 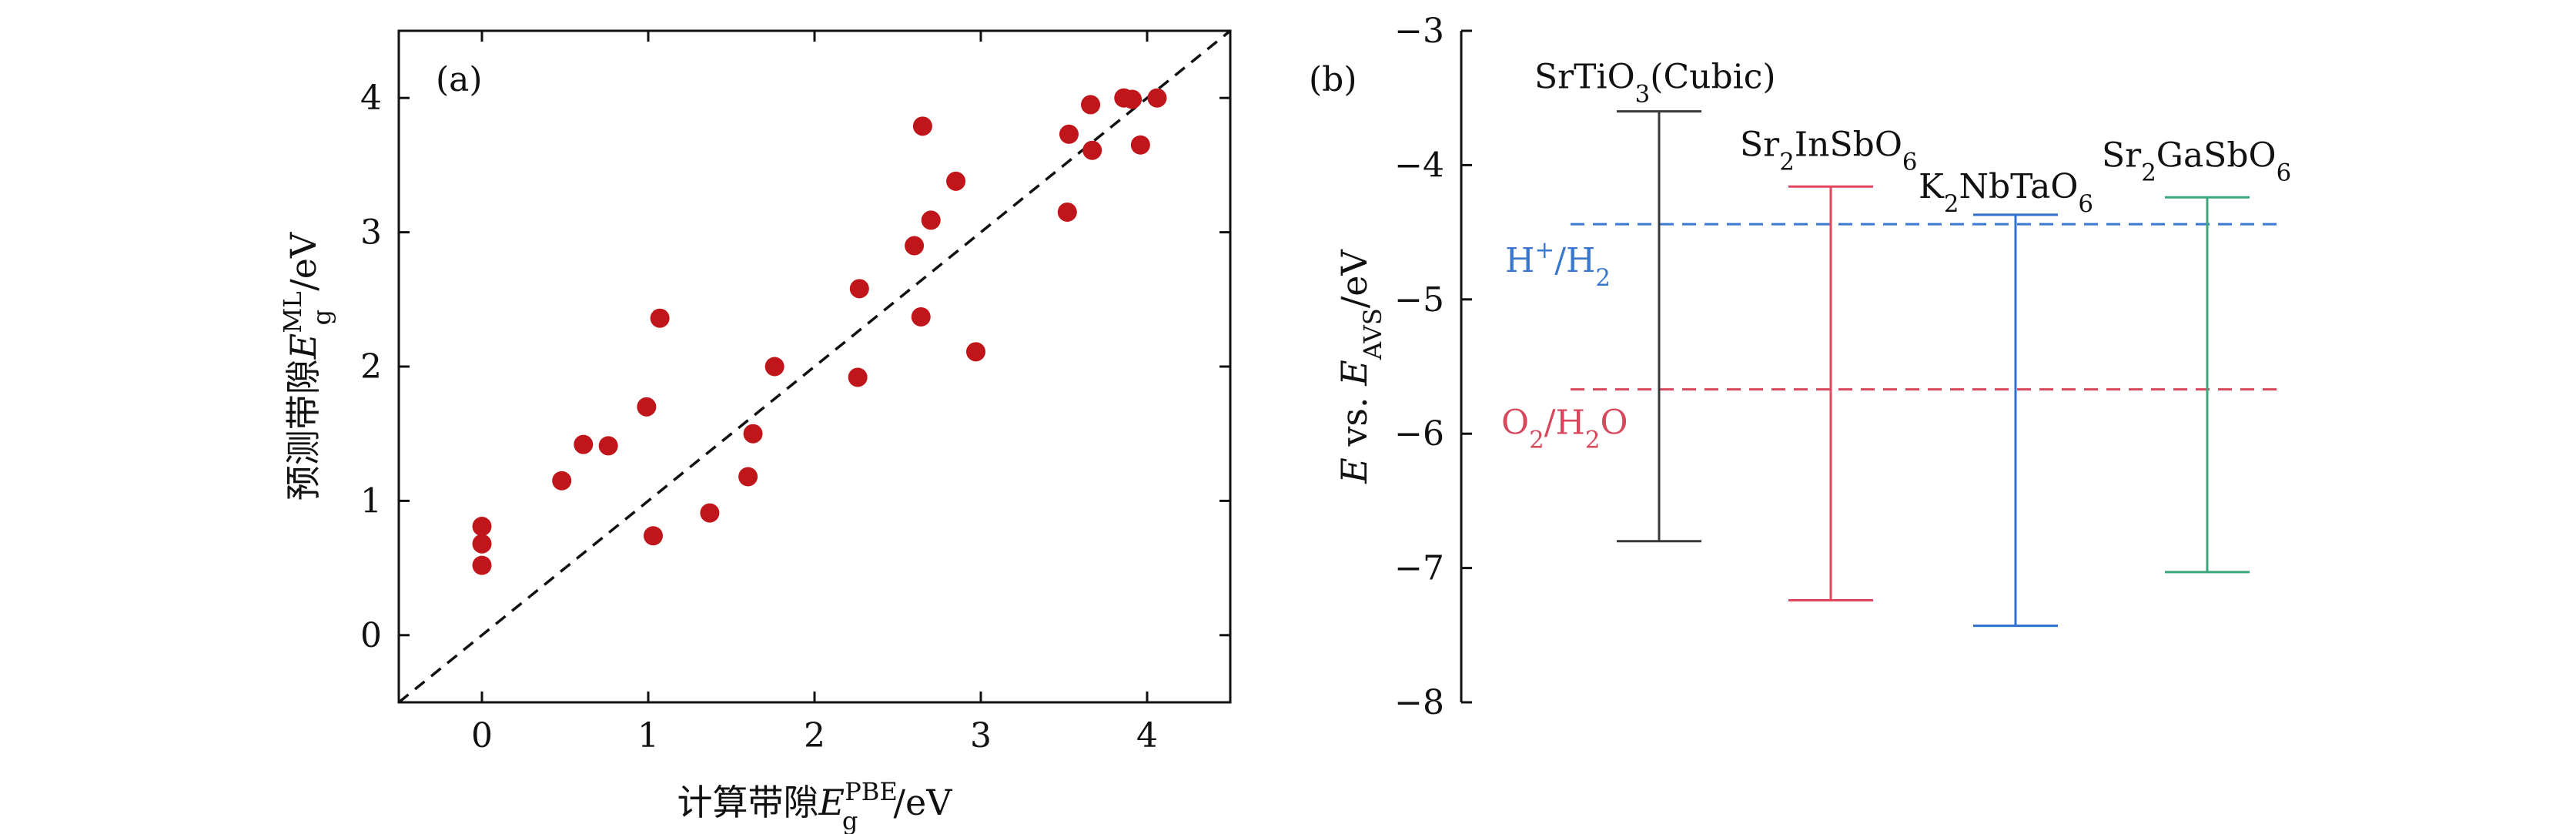 I want to click on text-run: H, so click(x=1519, y=260).